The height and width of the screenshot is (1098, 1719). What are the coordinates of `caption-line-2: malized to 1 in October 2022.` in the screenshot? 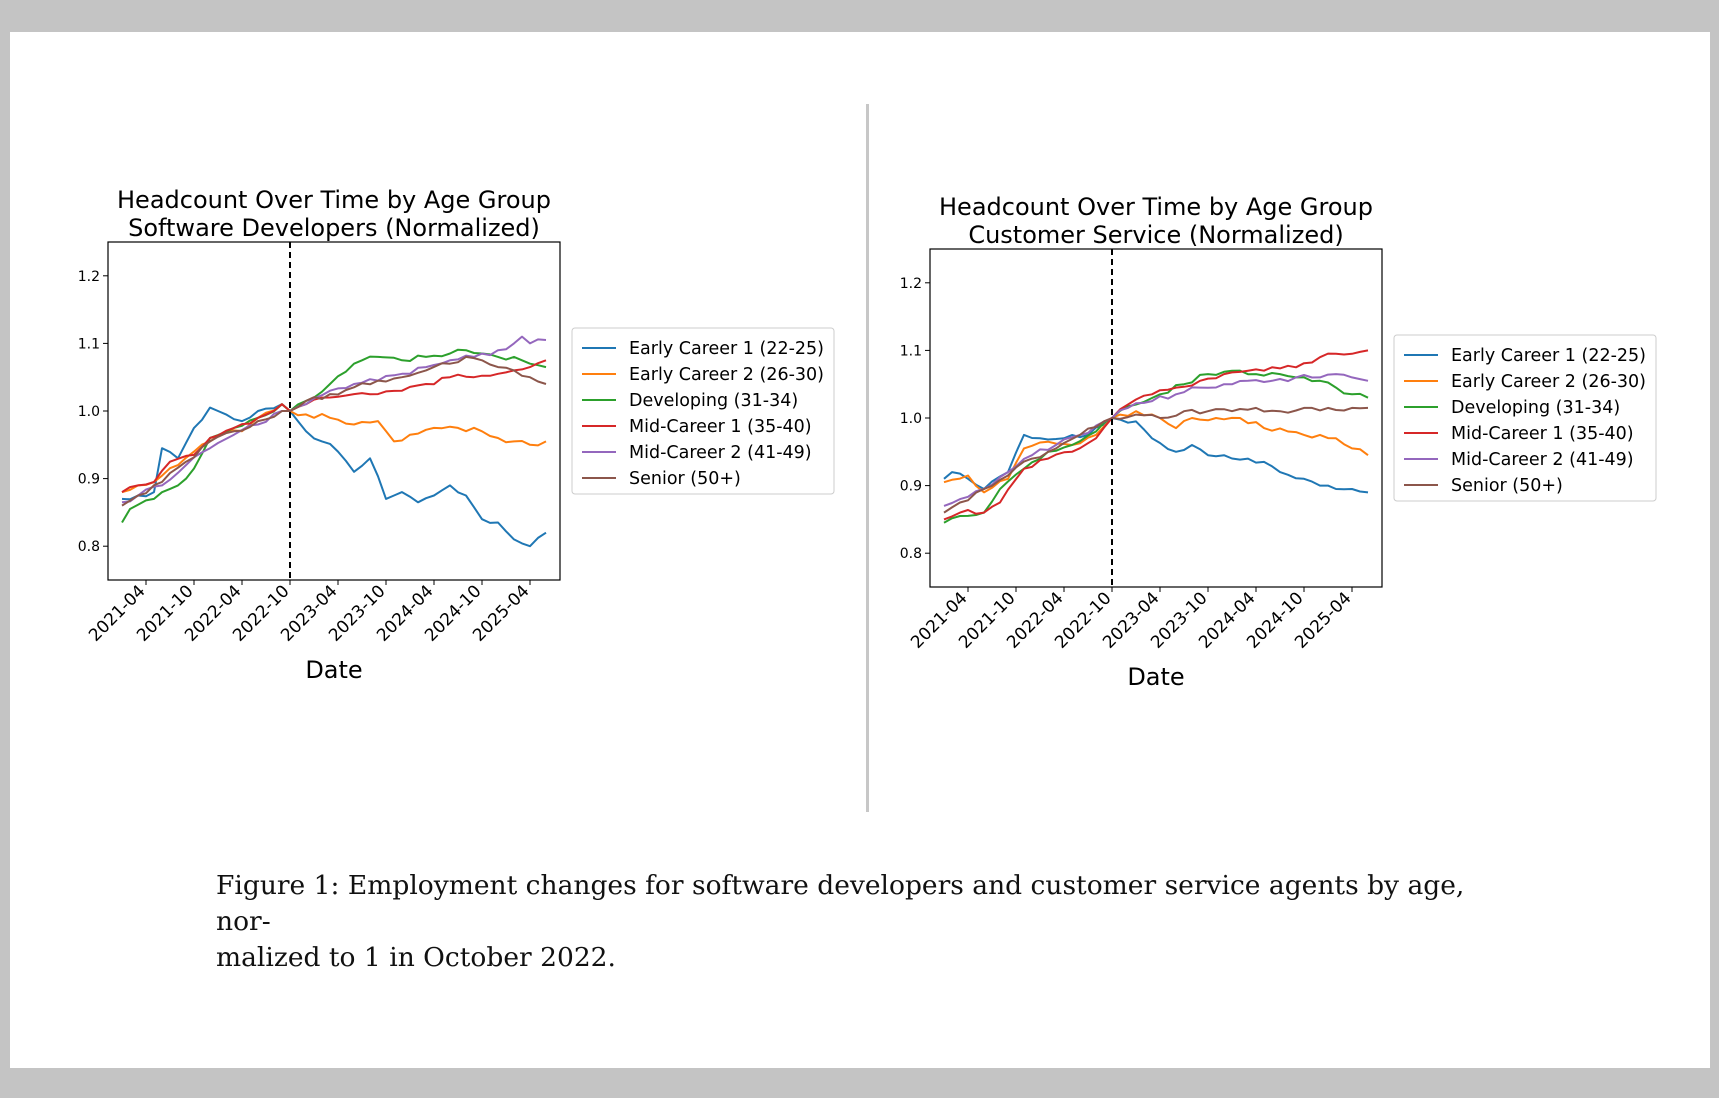 It's located at (416, 957).